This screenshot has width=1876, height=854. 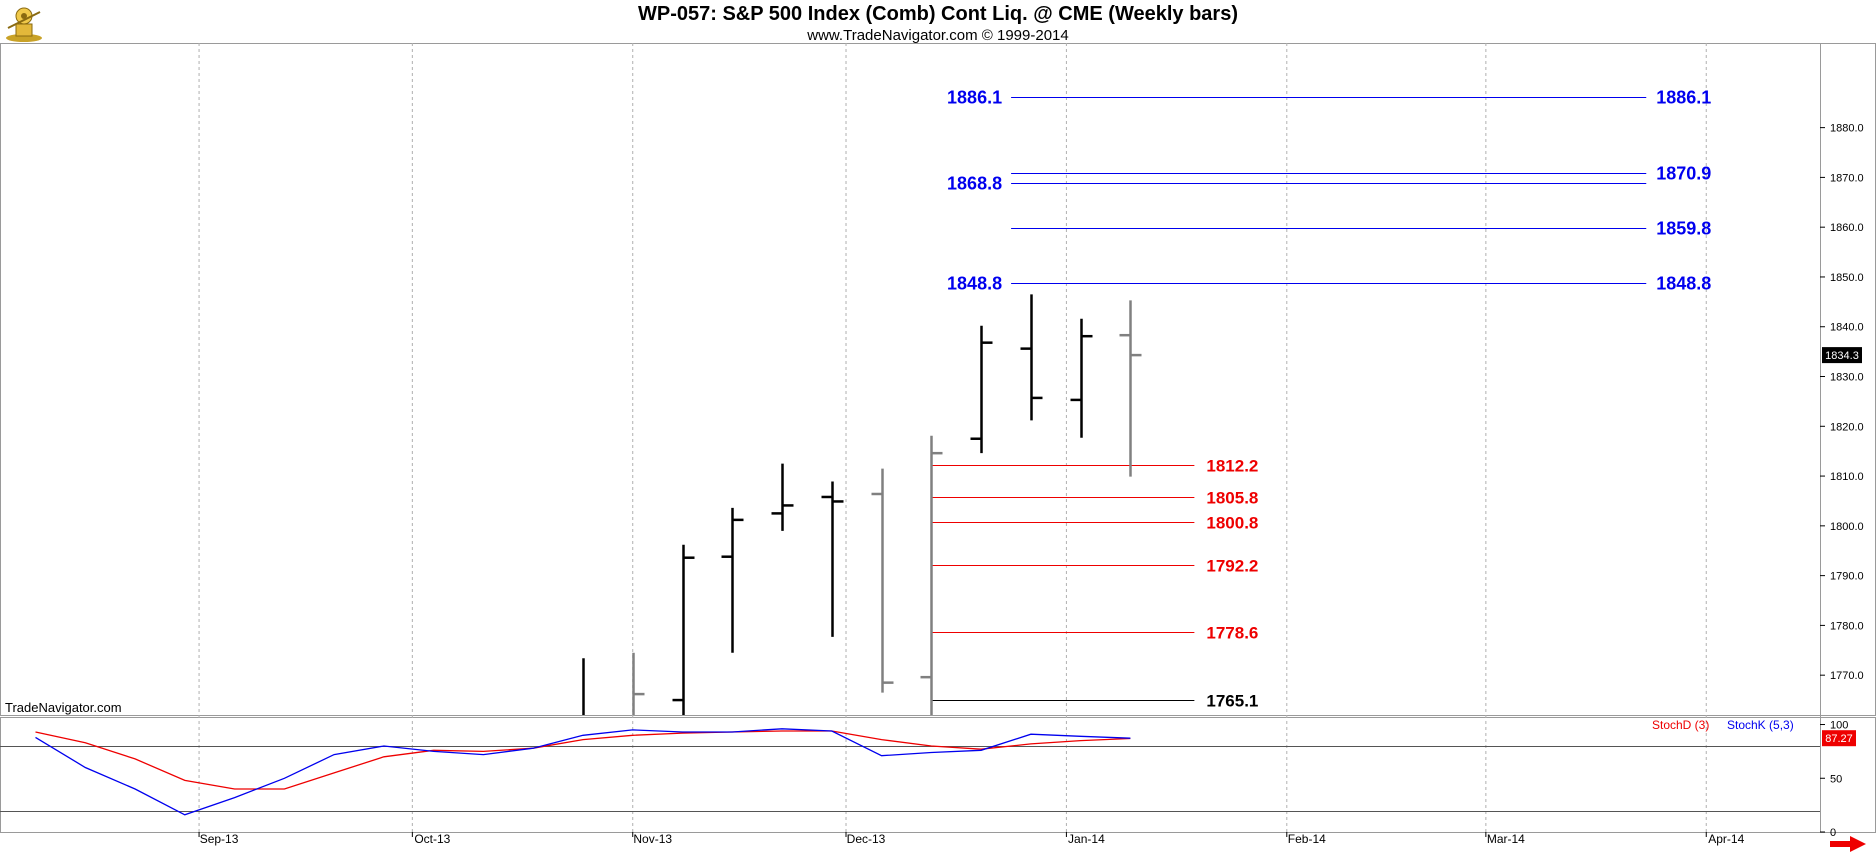 I want to click on y-tick-label: 1770.0, so click(x=1847, y=676).